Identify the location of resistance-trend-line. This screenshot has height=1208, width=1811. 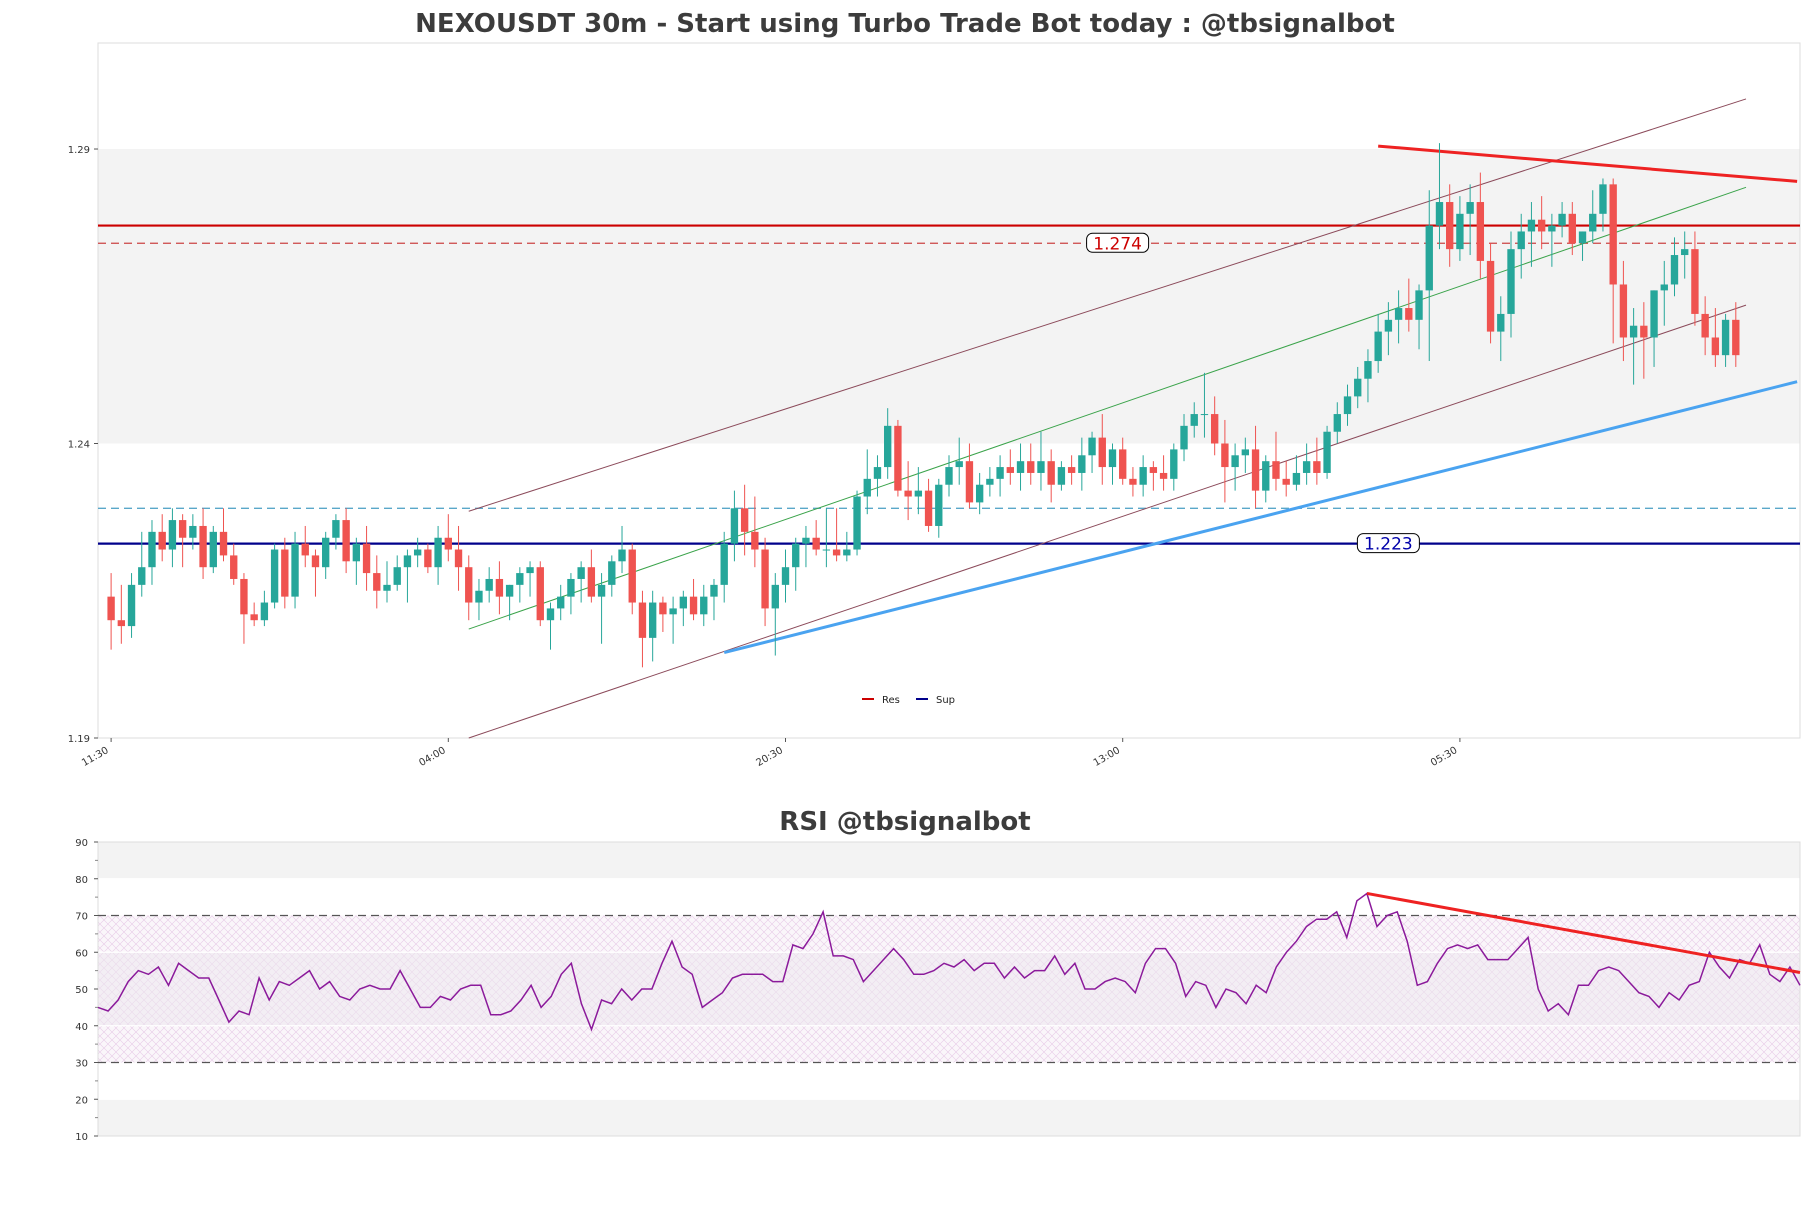
(1588, 163).